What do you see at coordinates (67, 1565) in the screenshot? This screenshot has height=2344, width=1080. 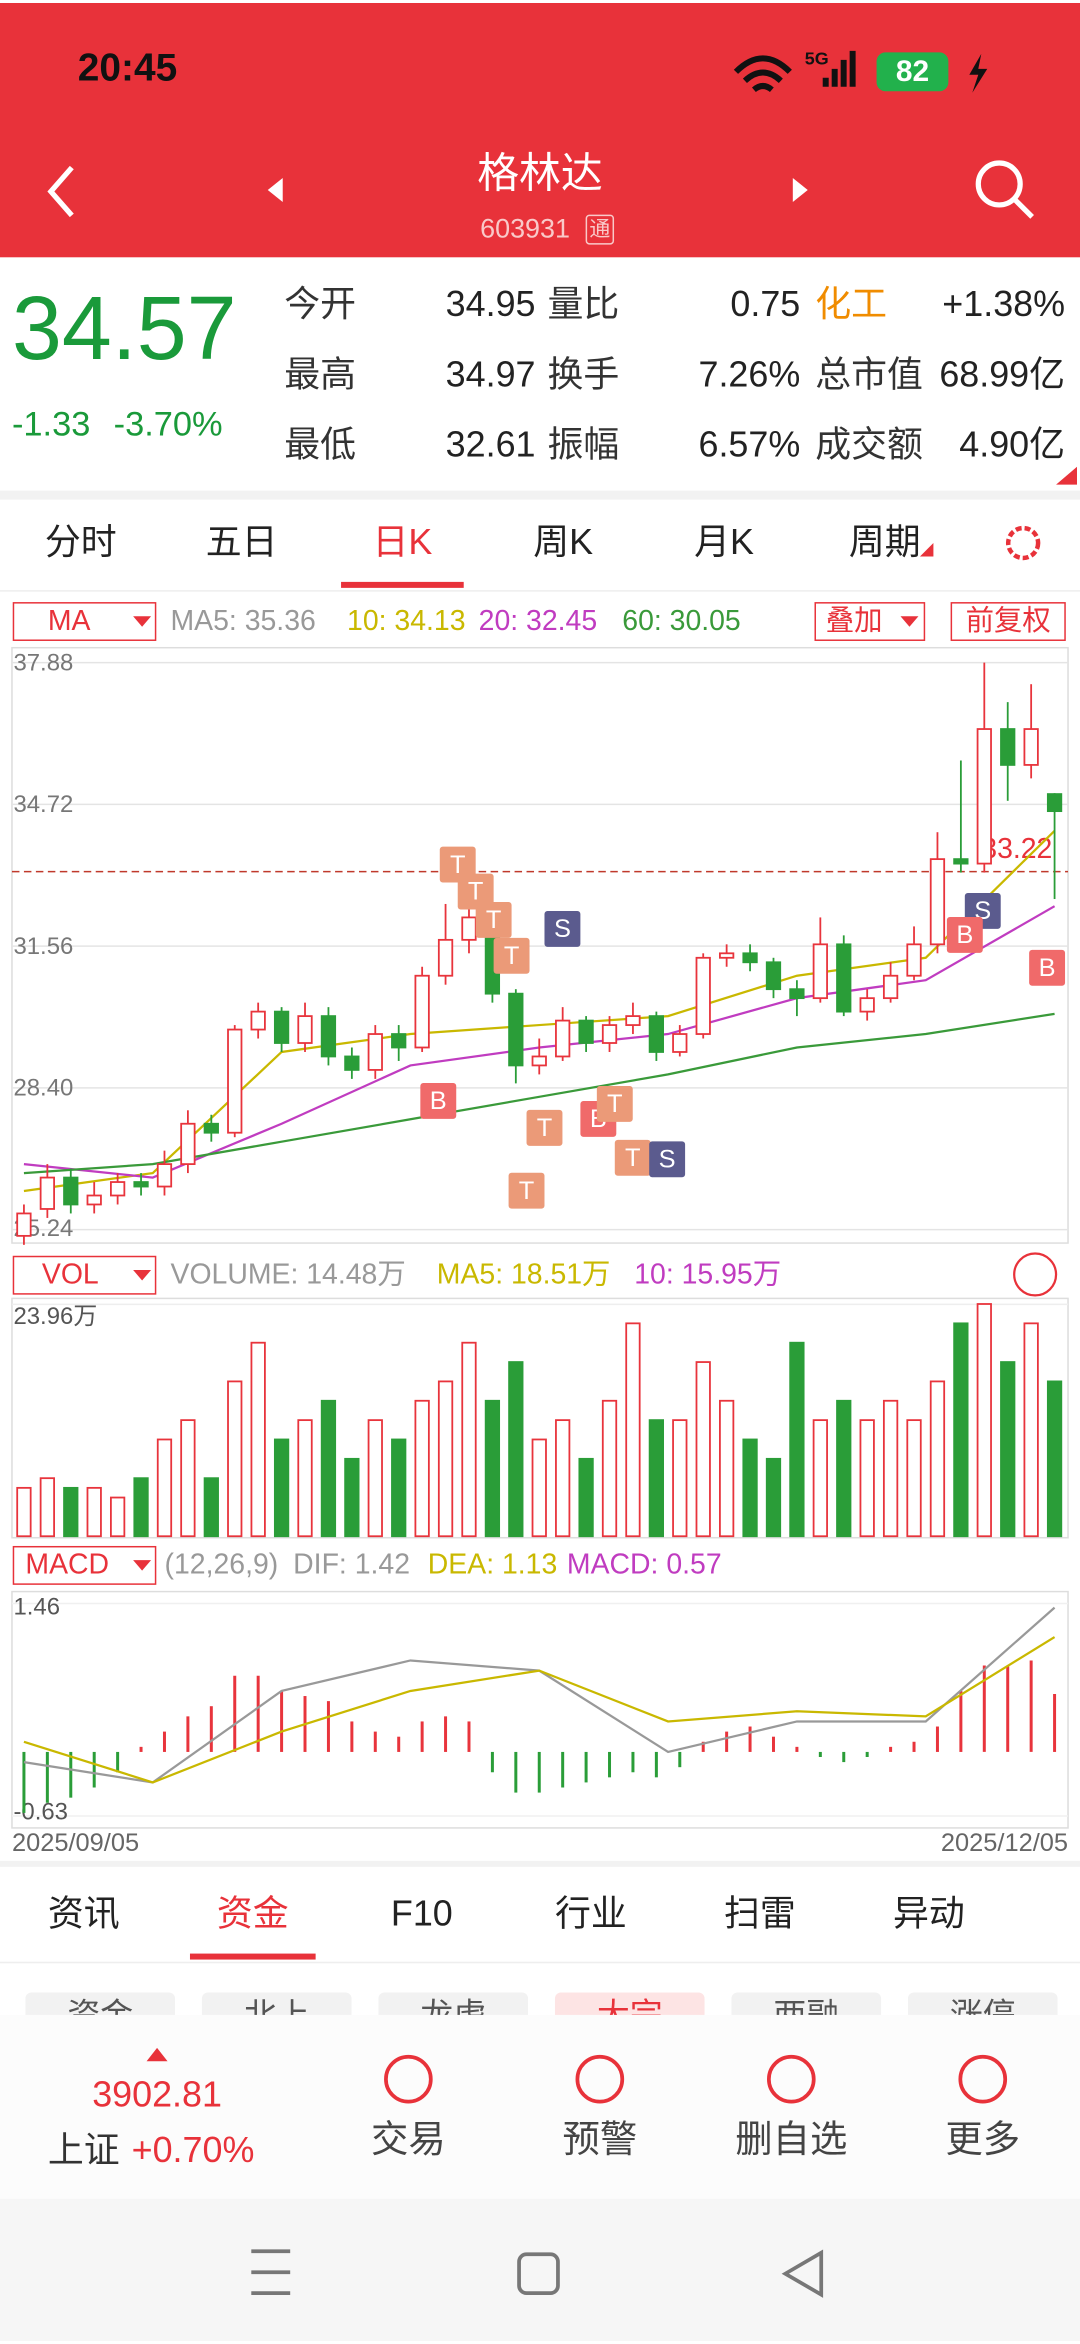 I see `macd-name: MACD` at bounding box center [67, 1565].